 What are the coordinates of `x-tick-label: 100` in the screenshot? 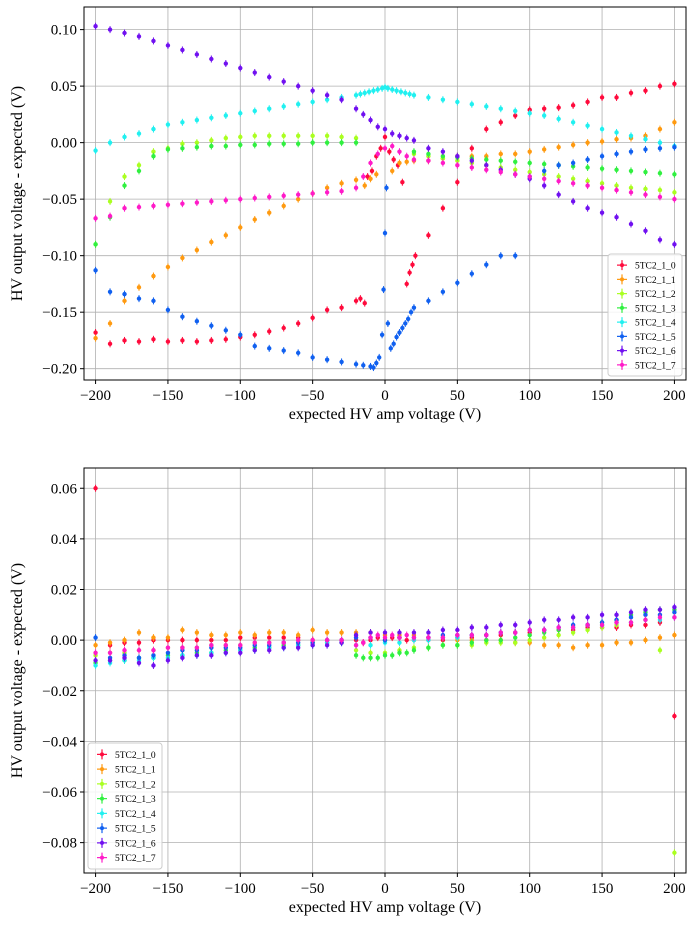 It's located at (529, 396).